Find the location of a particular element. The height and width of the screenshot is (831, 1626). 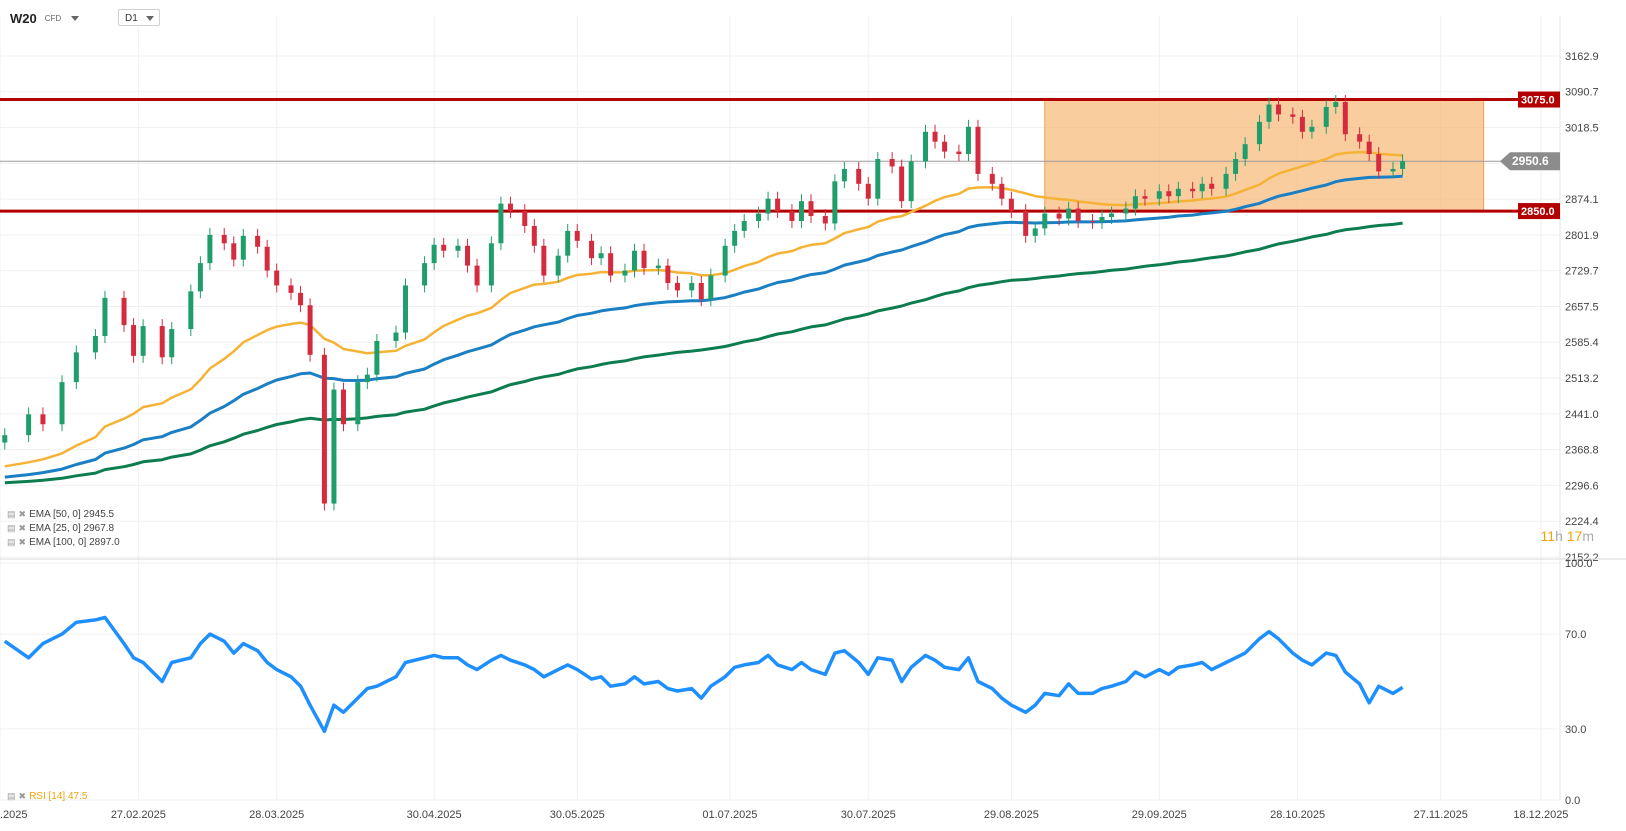

y-tick-label: 2513.2 is located at coordinates (1582, 379).